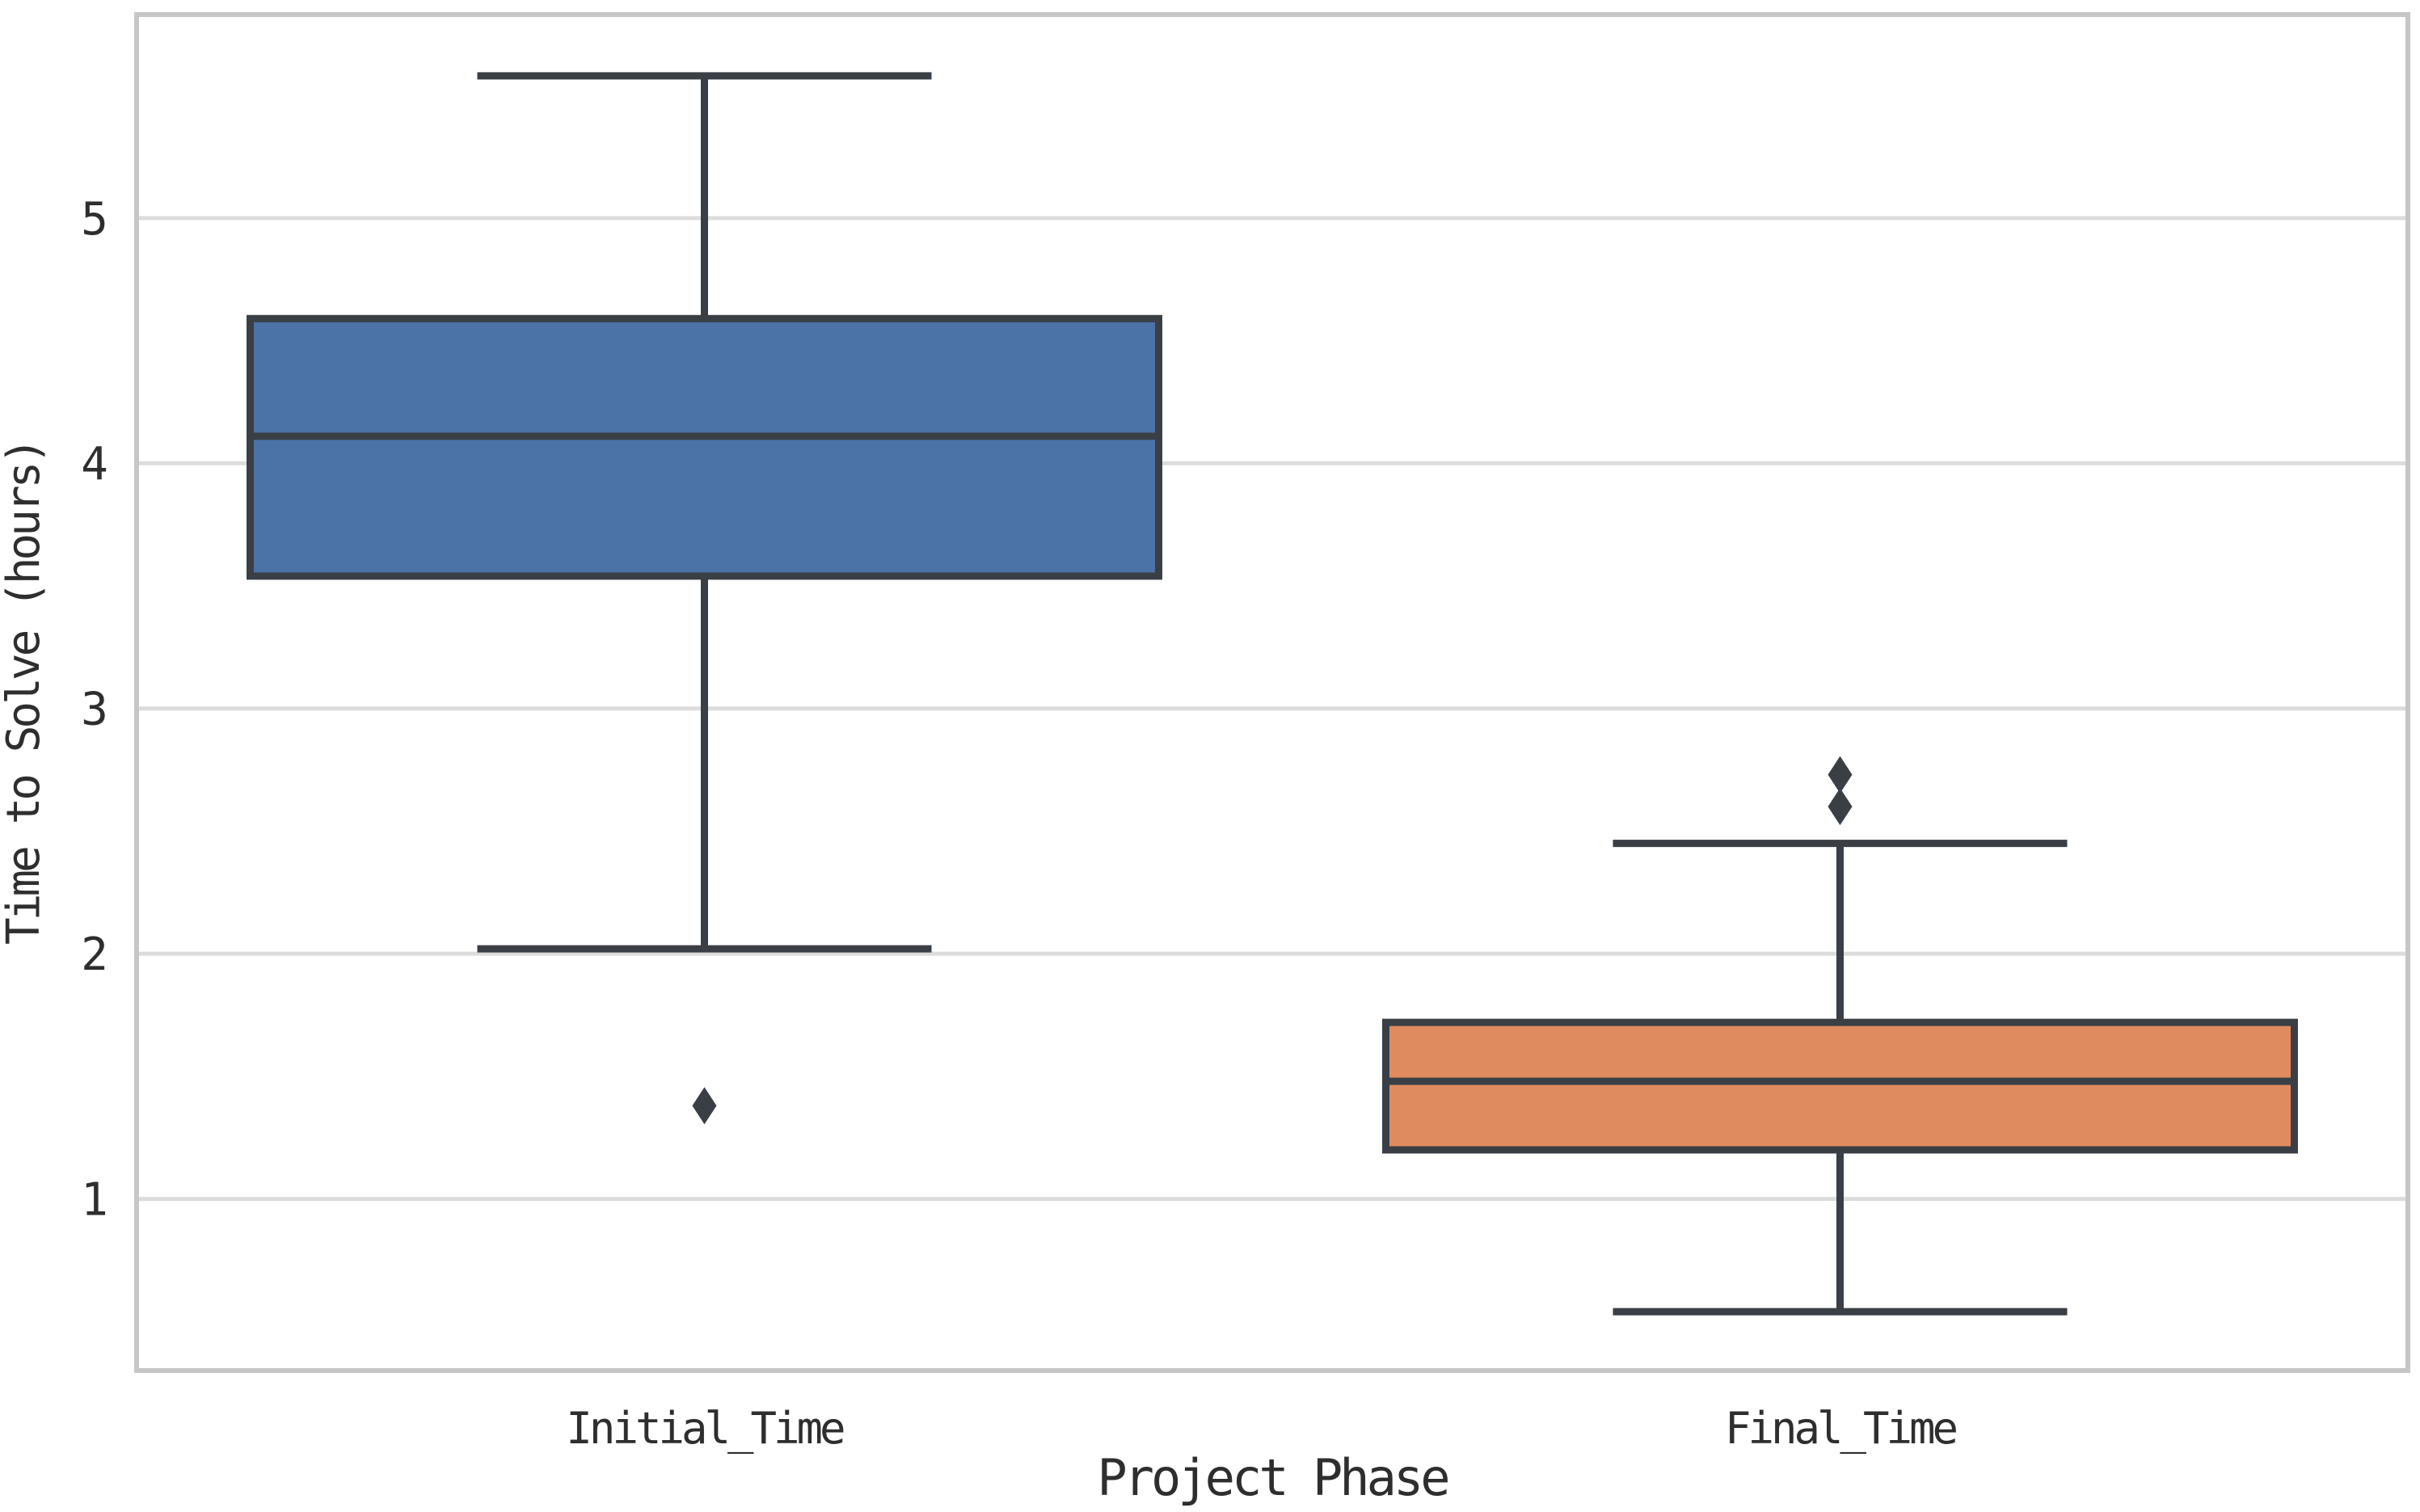 The image size is (2420, 1512). I want to click on y-tick-label-3: 3, so click(93, 710).